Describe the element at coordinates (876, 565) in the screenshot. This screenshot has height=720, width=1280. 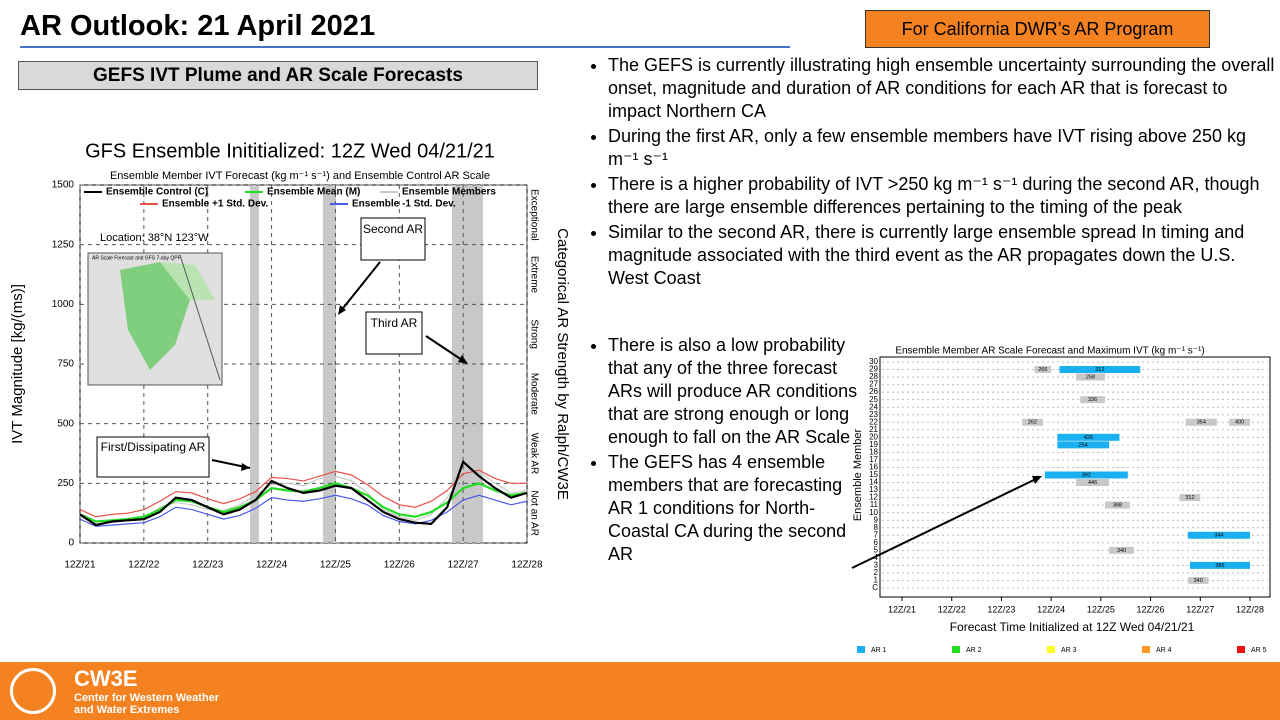
I see `y-tick-label: 3` at that location.